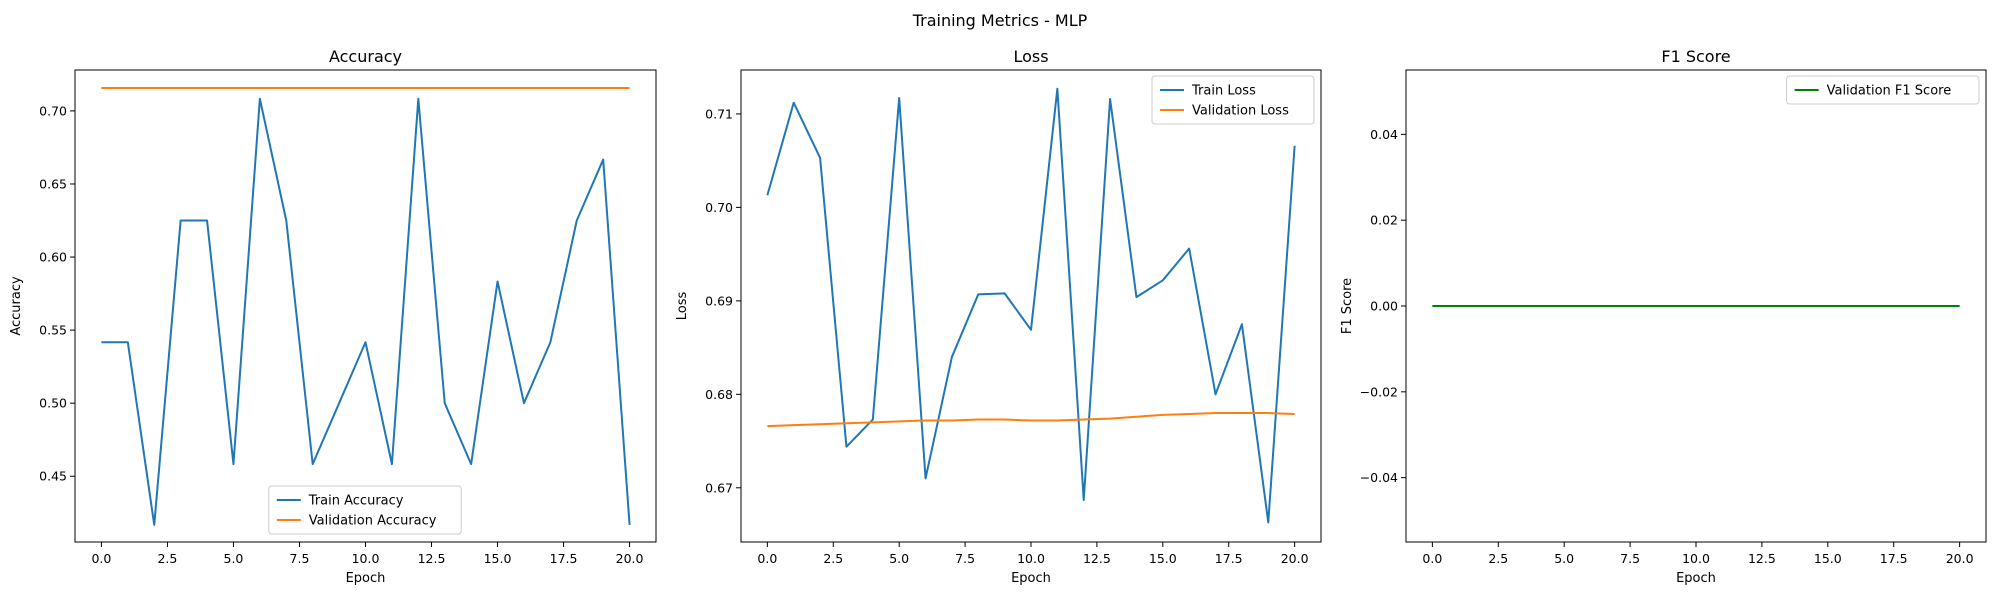 The height and width of the screenshot is (600, 2000). I want to click on y-tick-label: 0.71, so click(719, 113).